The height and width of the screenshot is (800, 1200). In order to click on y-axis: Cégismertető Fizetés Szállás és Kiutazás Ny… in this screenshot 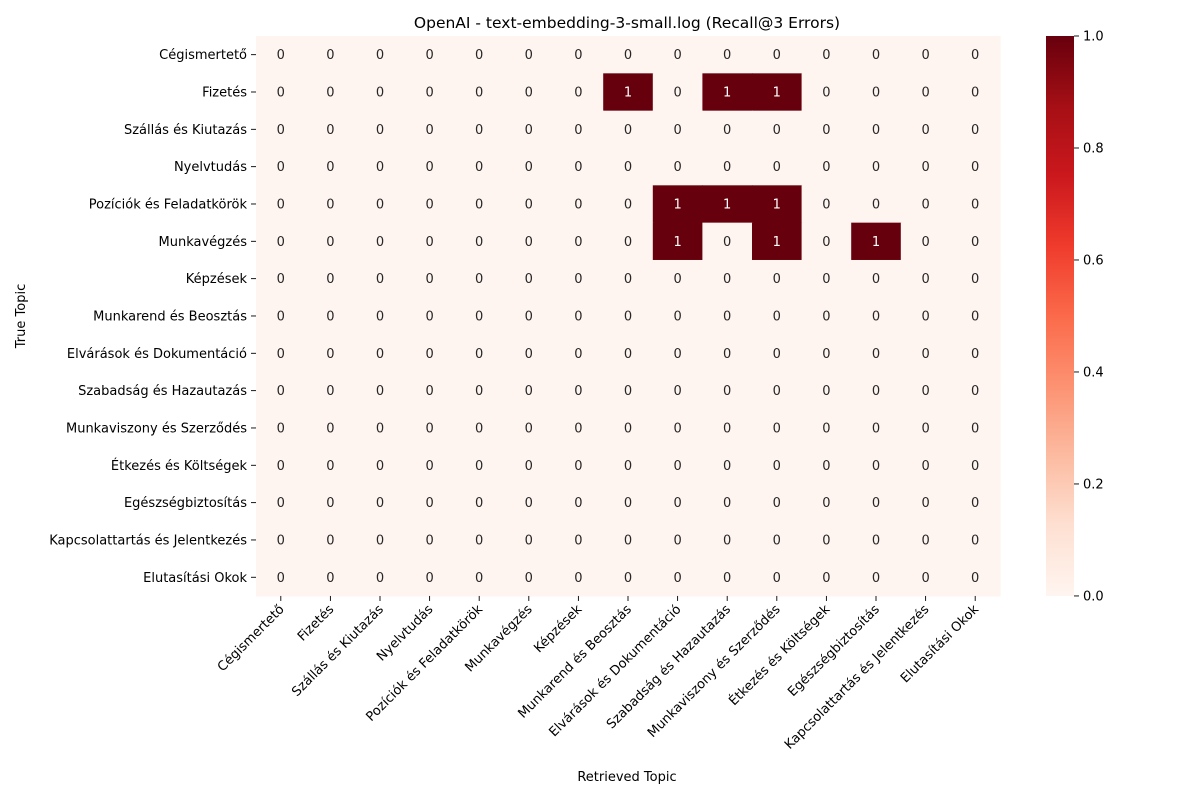, I will do `click(152, 317)`.